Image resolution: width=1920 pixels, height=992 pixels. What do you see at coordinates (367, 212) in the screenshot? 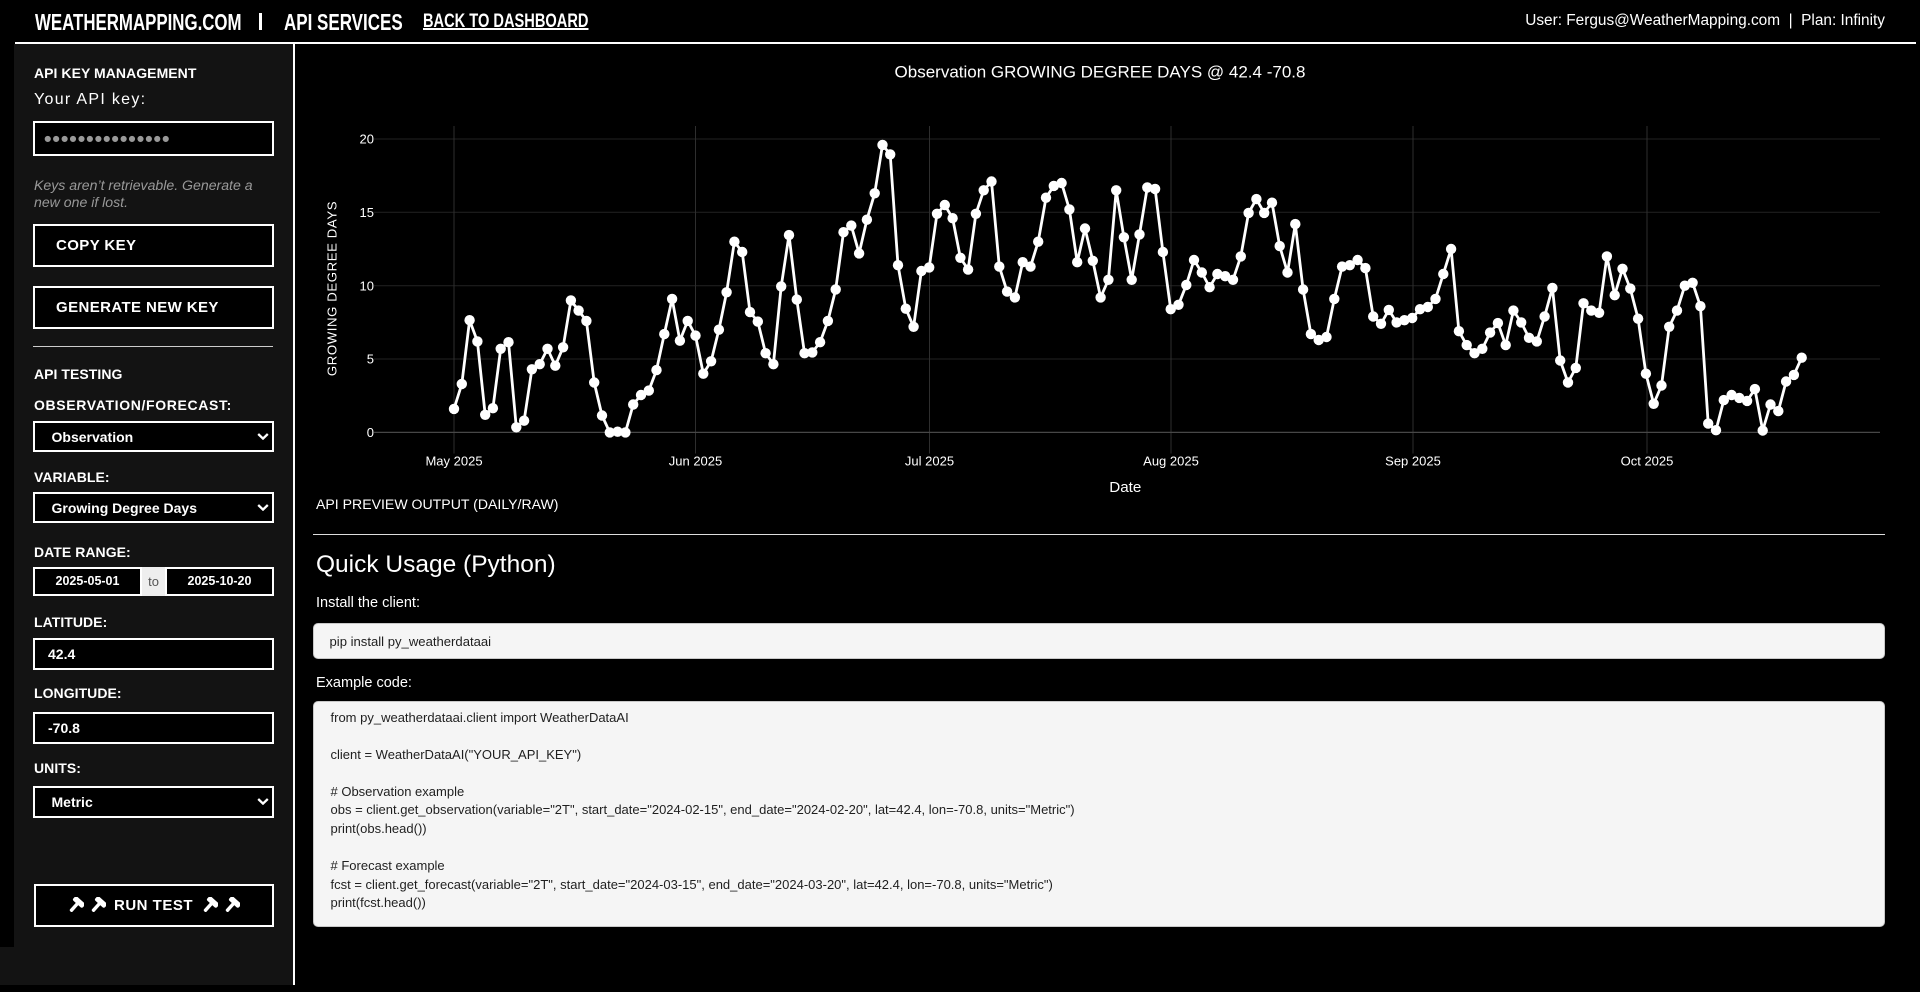
I see `svg-text: 15` at bounding box center [367, 212].